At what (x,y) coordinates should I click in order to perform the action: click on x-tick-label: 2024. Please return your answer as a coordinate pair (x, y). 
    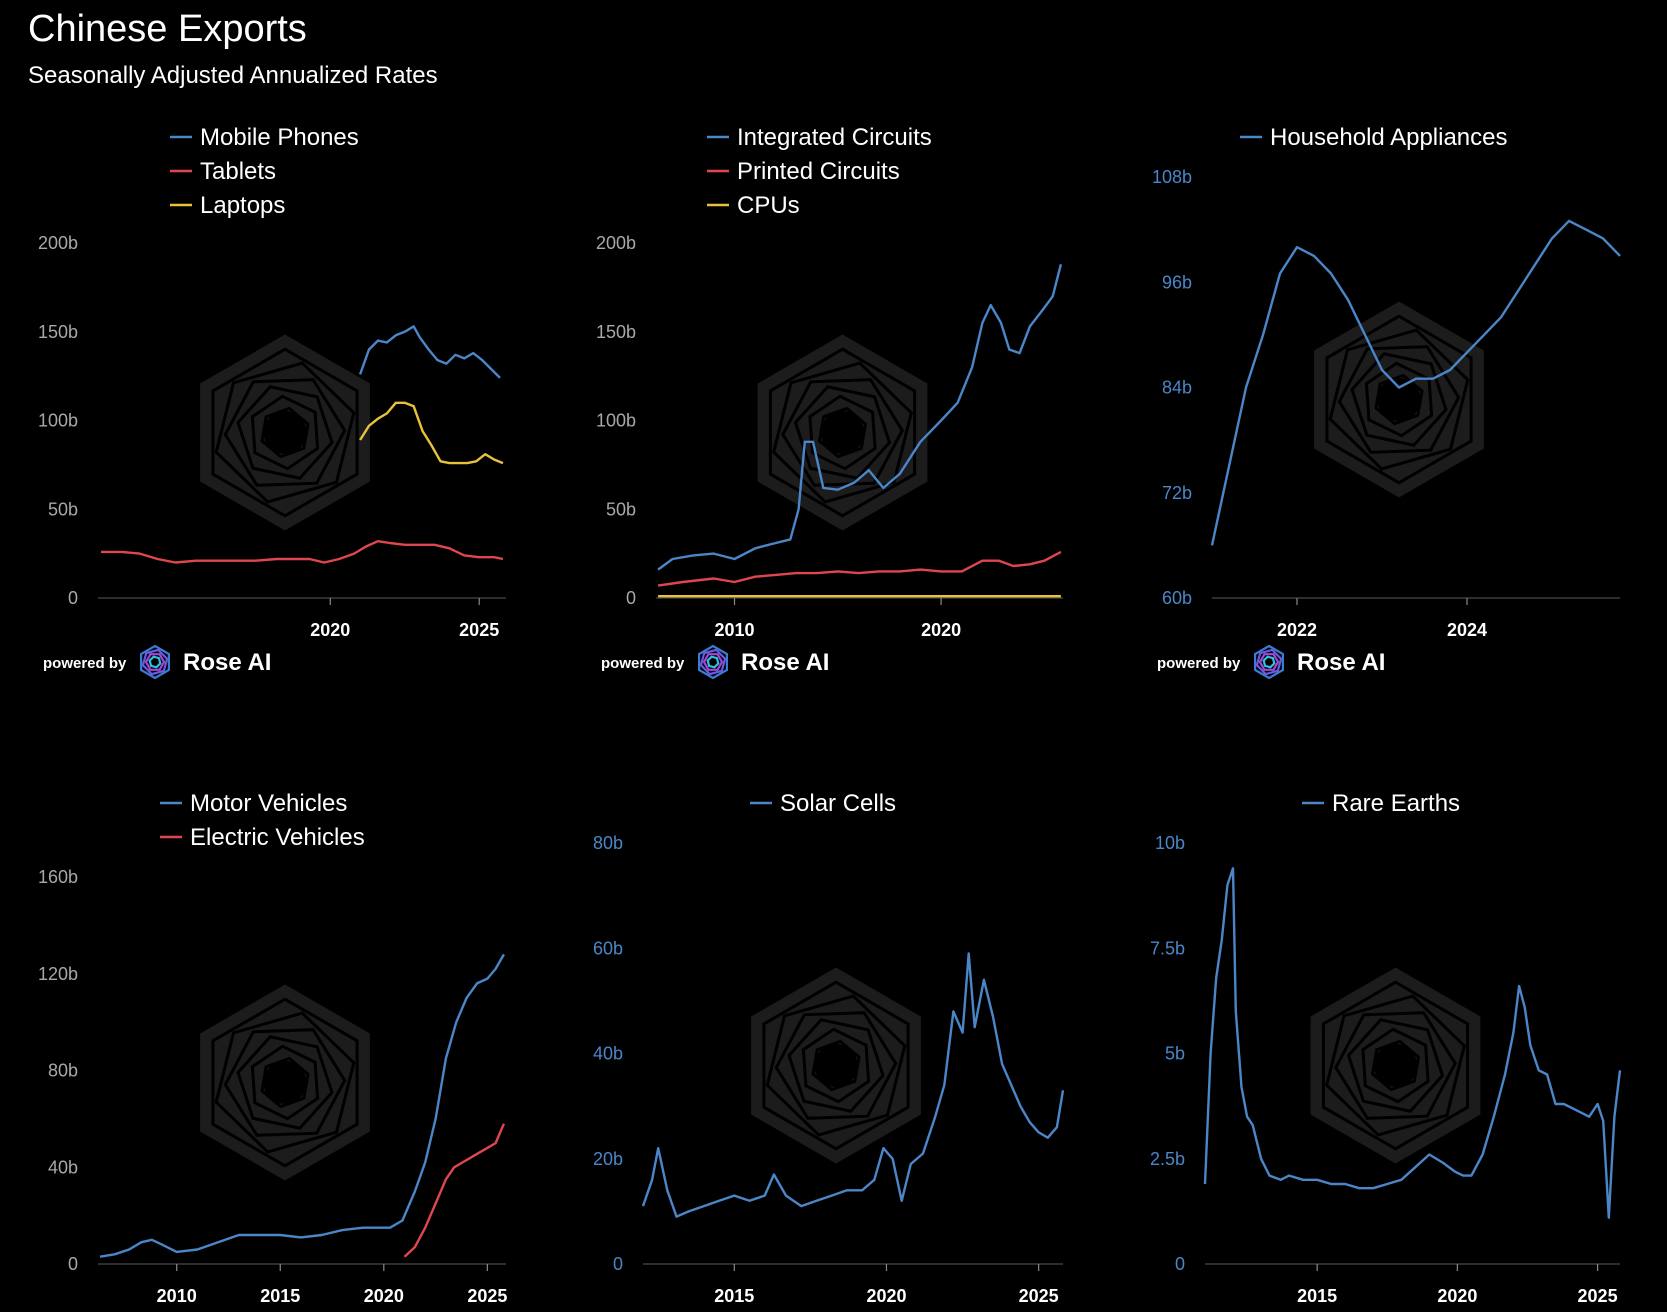
    Looking at the image, I should click on (1467, 630).